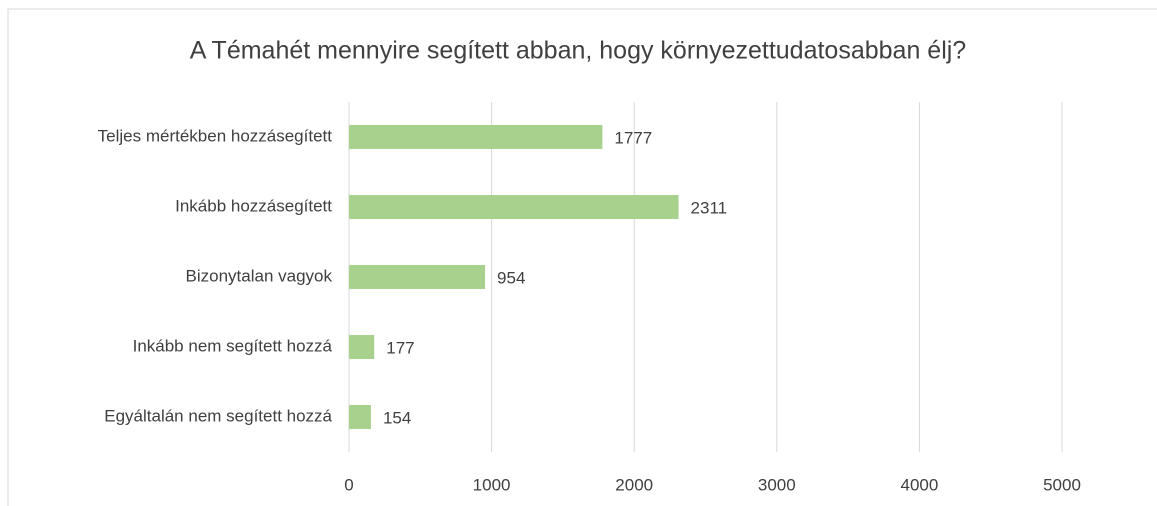 The width and height of the screenshot is (1157, 506). I want to click on x-tick-label: 5000, so click(1062, 484).